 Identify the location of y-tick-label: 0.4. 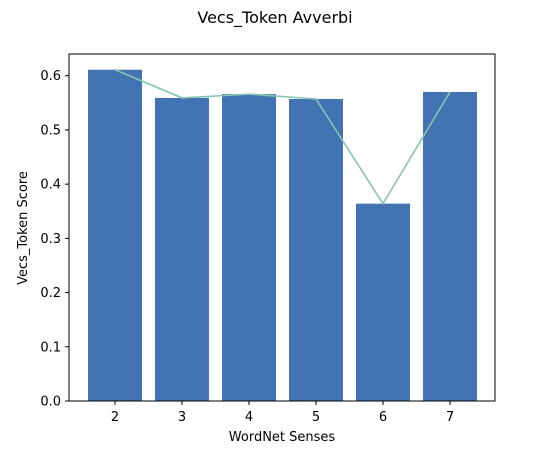
(50, 185).